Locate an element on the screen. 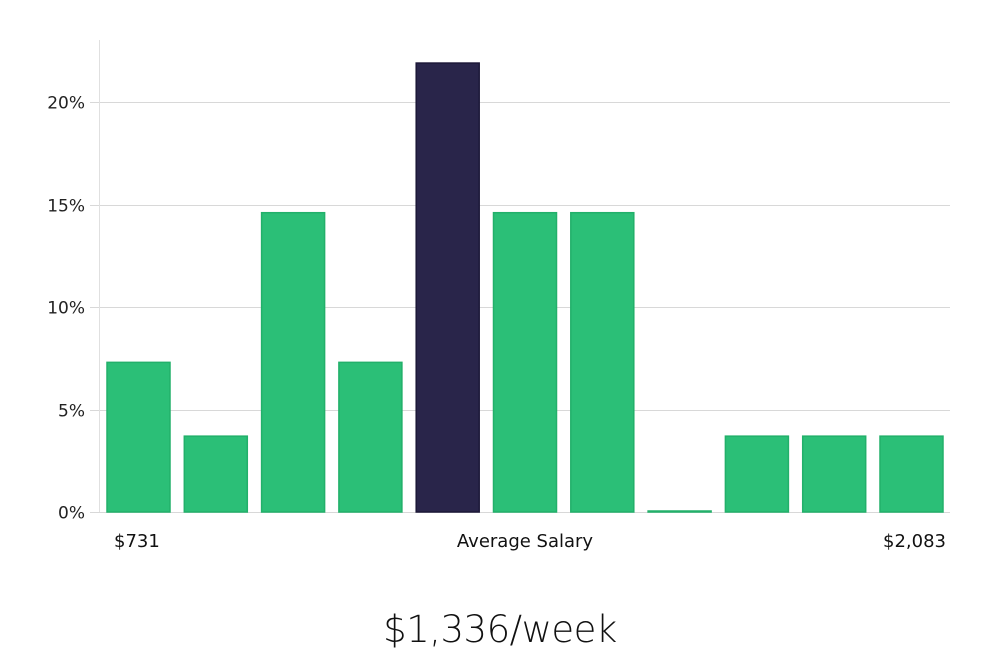 This screenshot has width=1000, height=660. x-min-label: $731 is located at coordinates (137, 541).